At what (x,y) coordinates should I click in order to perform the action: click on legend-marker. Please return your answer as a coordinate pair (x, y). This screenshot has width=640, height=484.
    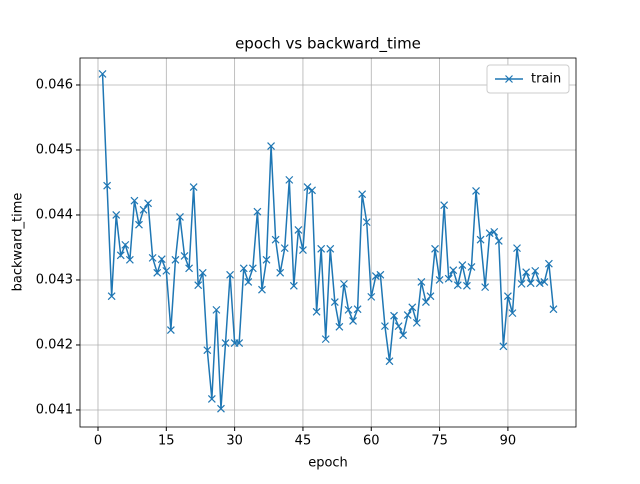
    Looking at the image, I should click on (509, 79).